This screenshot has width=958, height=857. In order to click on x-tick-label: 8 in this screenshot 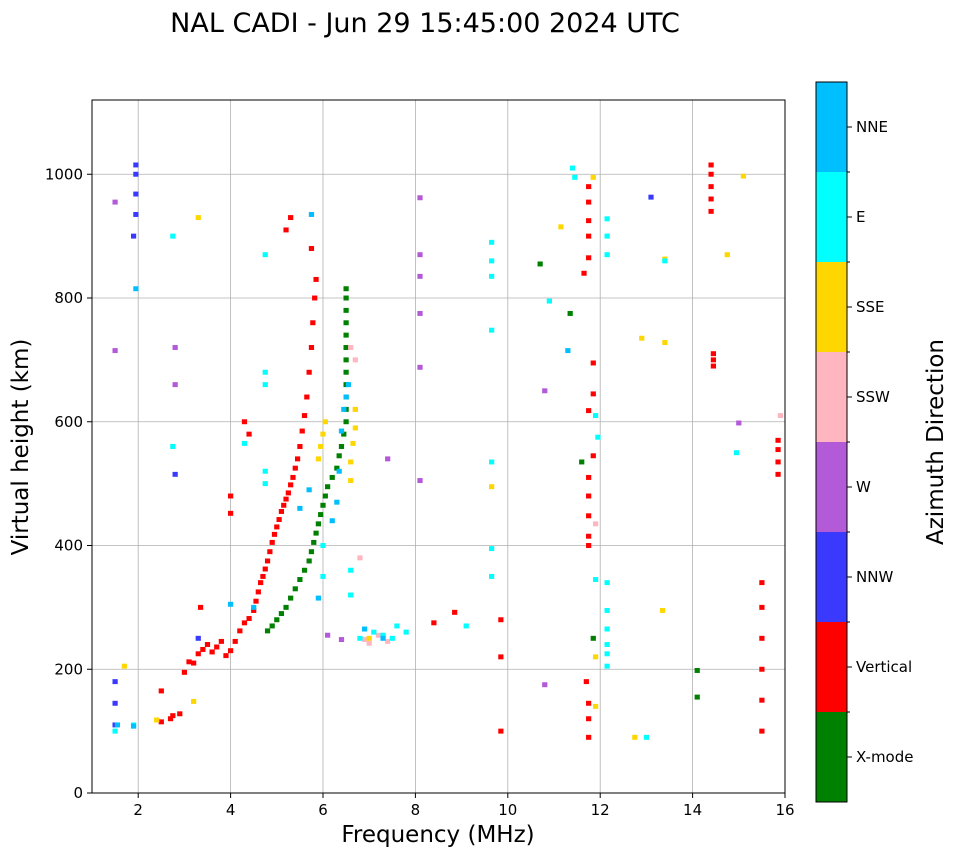, I will do `click(416, 810)`.